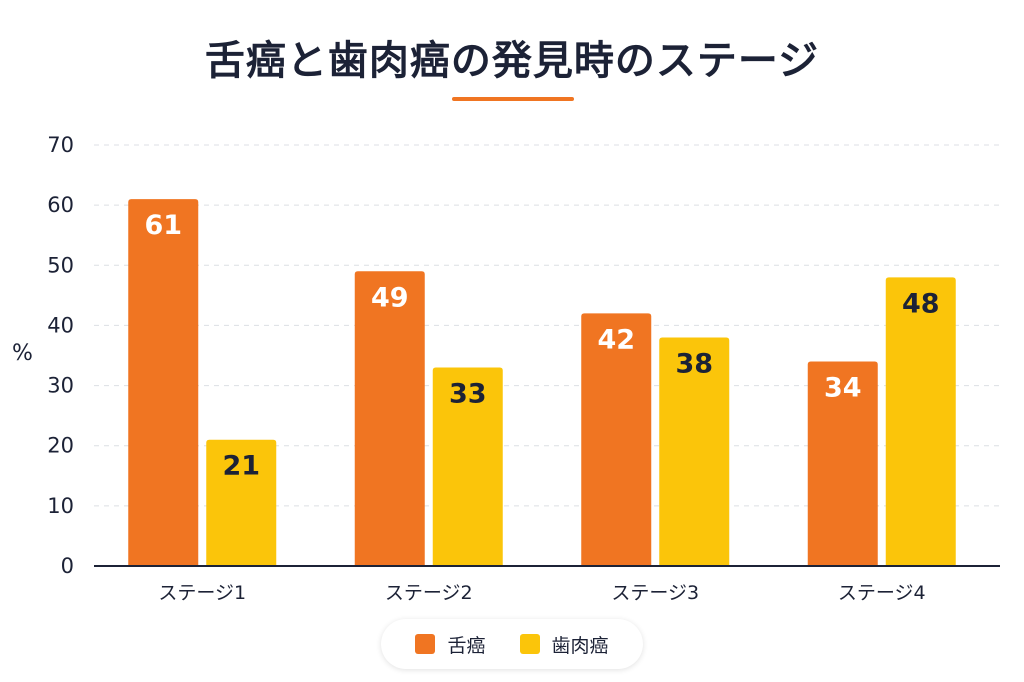 The height and width of the screenshot is (682, 1024). Describe the element at coordinates (60, 145) in the screenshot. I see `y-tick-label: 70` at that location.